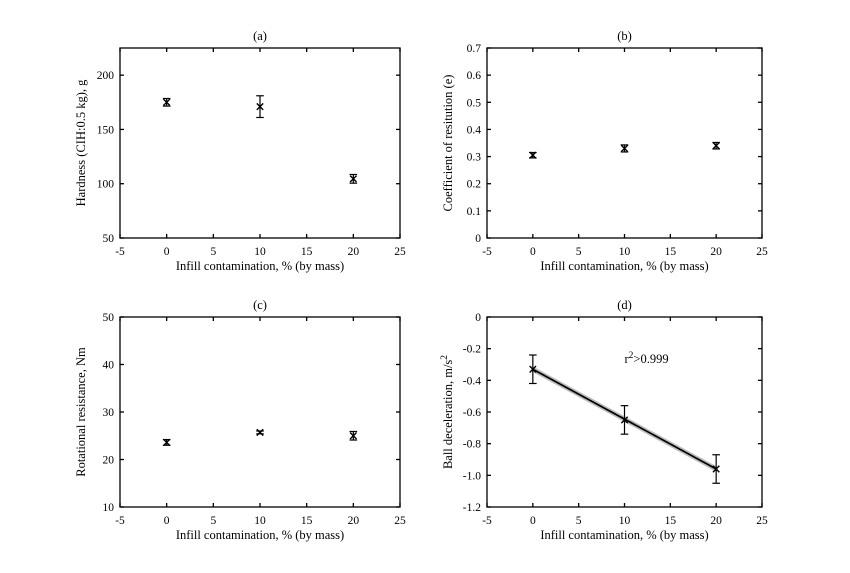 This screenshot has width=850, height=573. Describe the element at coordinates (472, 476) in the screenshot. I see `y-tick-label: -1.0` at that location.